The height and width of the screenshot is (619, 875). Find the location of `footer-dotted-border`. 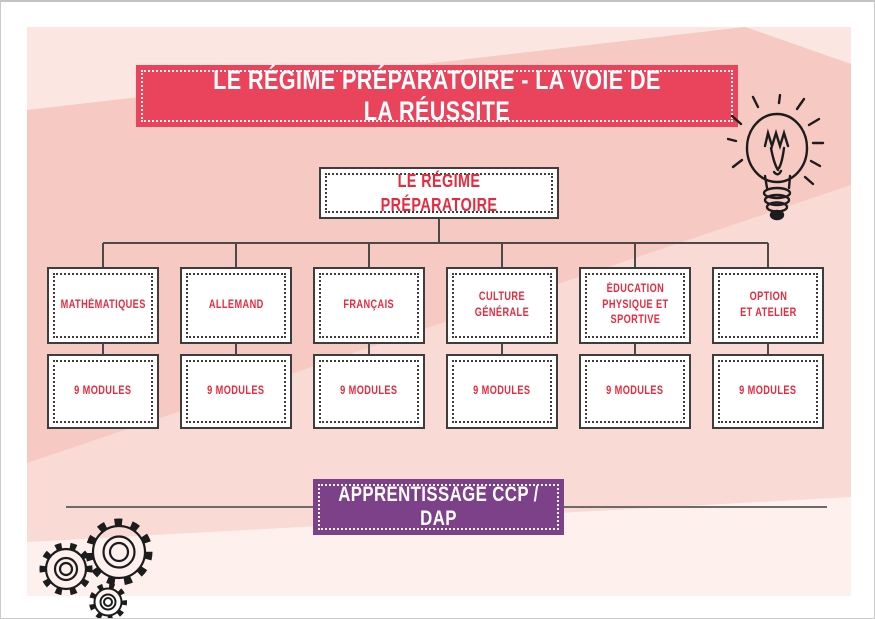

footer-dotted-border is located at coordinates (438, 507).